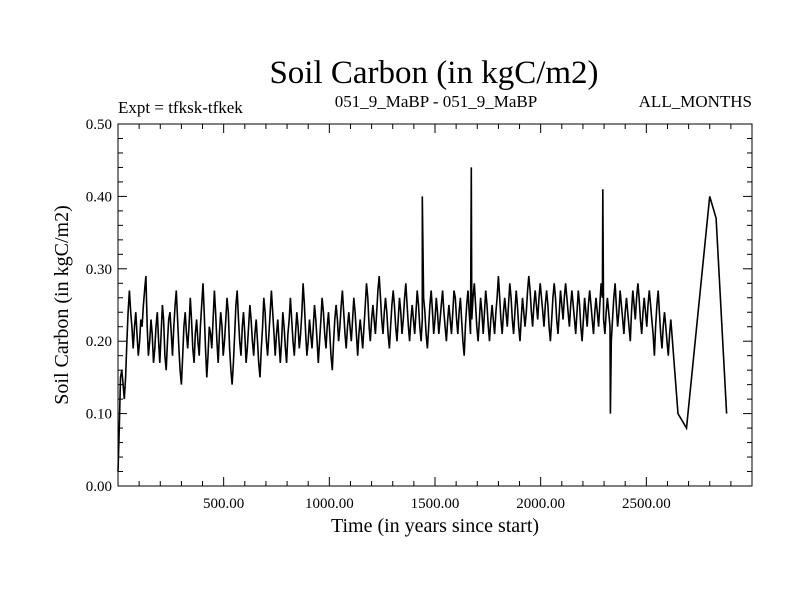 This screenshot has width=800, height=600. I want to click on chart-title: Soil Carbon (in kgC/m2), so click(433, 73).